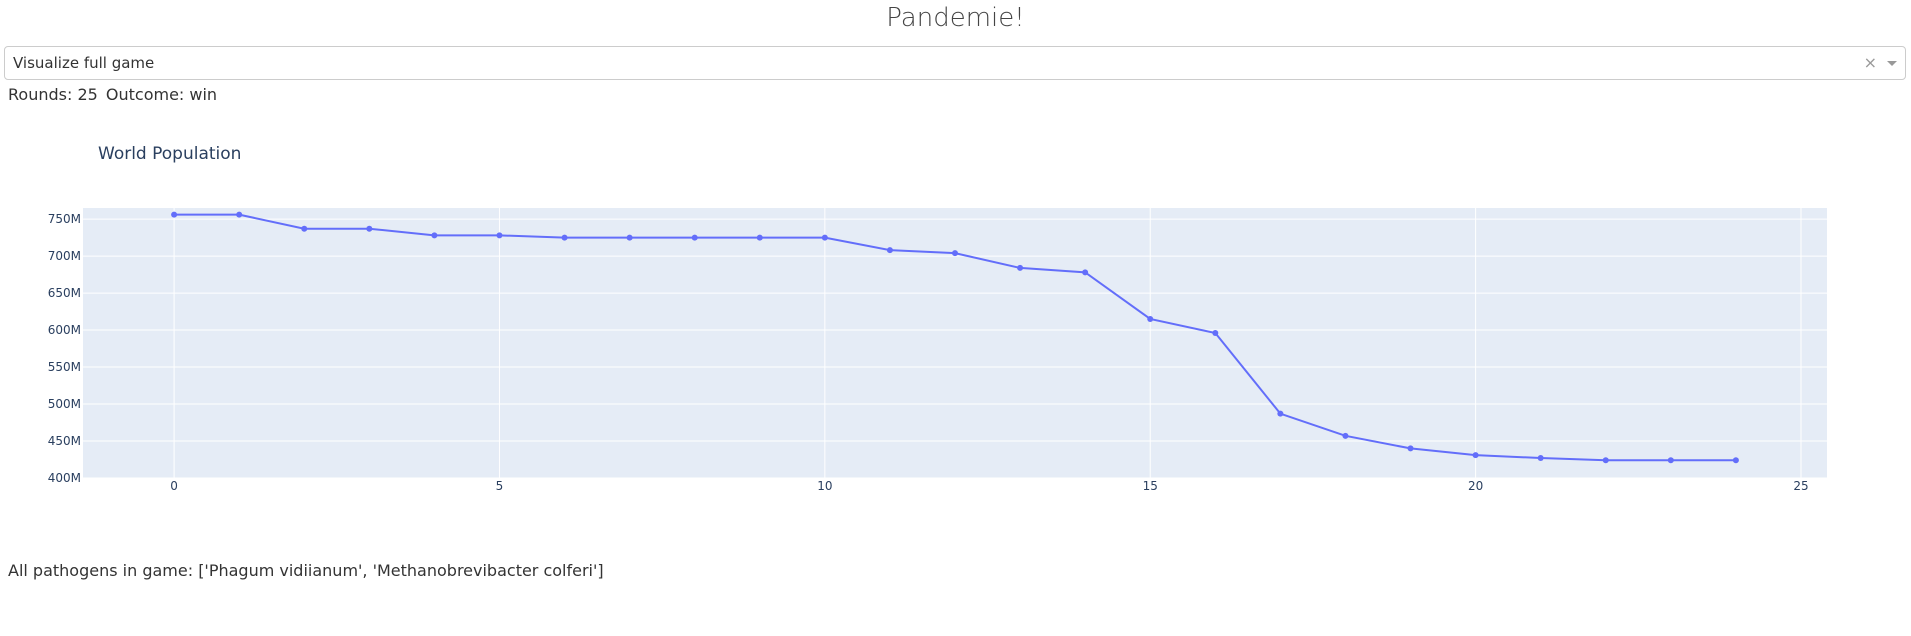 The height and width of the screenshot is (636, 1911). Describe the element at coordinates (500, 486) in the screenshot. I see `x-tick-label: 5` at that location.